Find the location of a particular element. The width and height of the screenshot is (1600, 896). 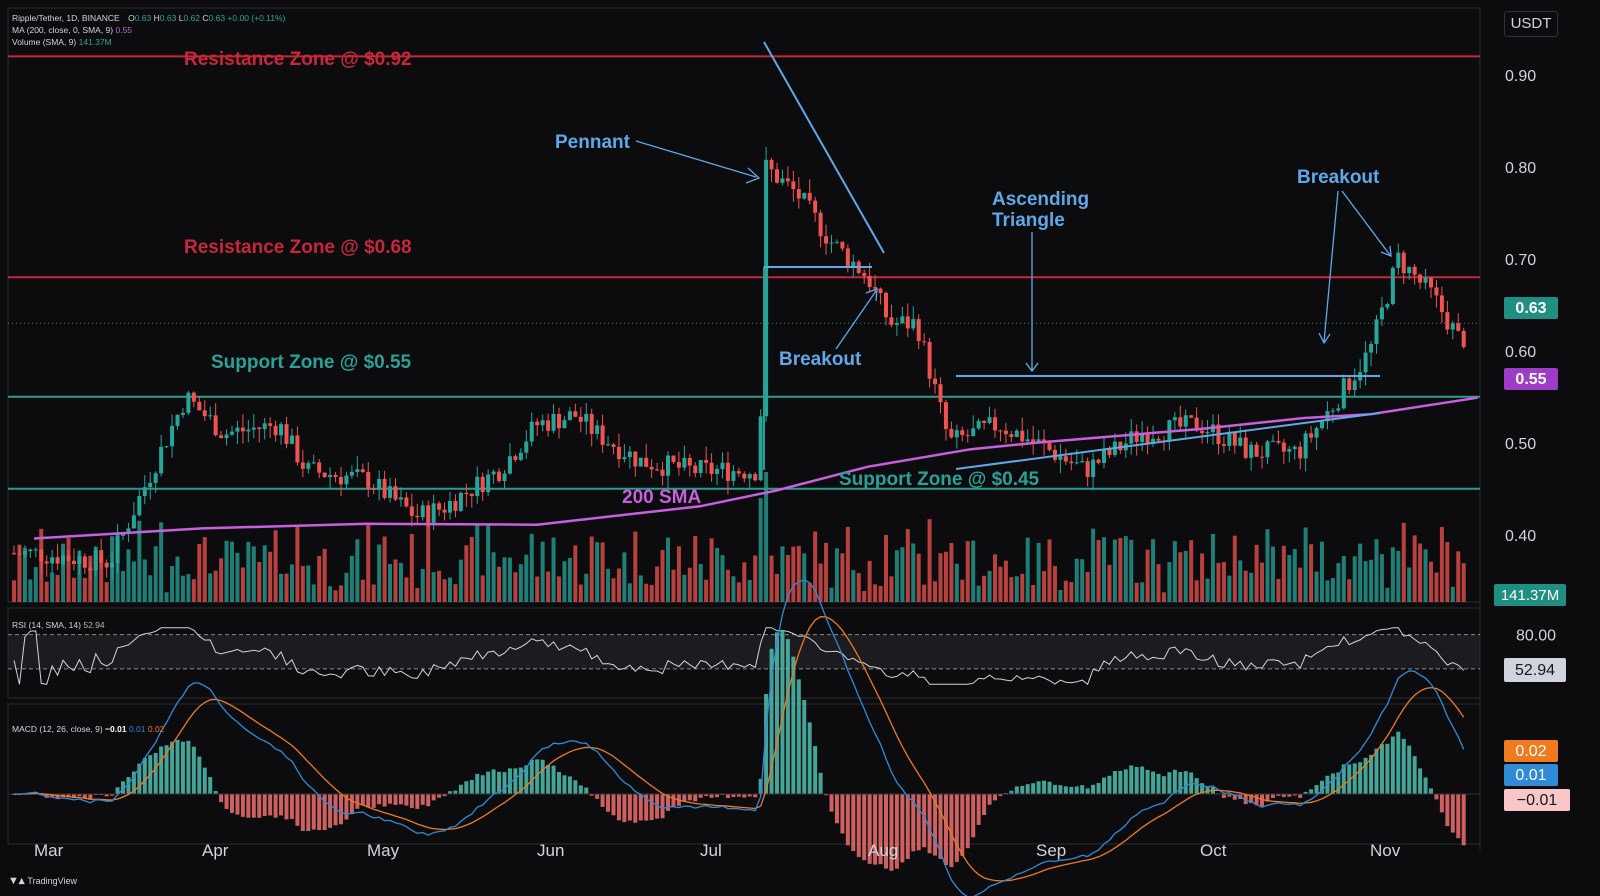

sma-line is located at coordinates (755, 468).